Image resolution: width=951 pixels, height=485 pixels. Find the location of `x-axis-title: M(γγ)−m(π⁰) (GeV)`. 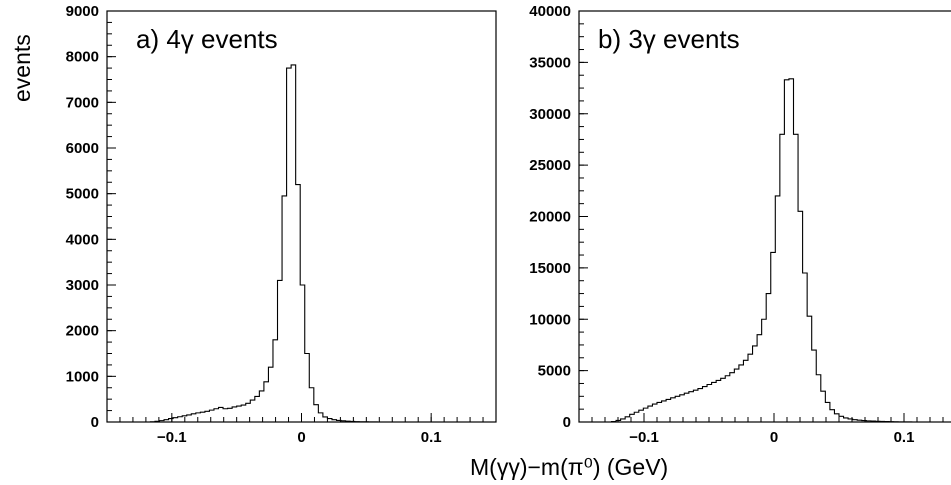

x-axis-title: M(γγ)−m(π⁰) (GeV) is located at coordinates (569, 467).